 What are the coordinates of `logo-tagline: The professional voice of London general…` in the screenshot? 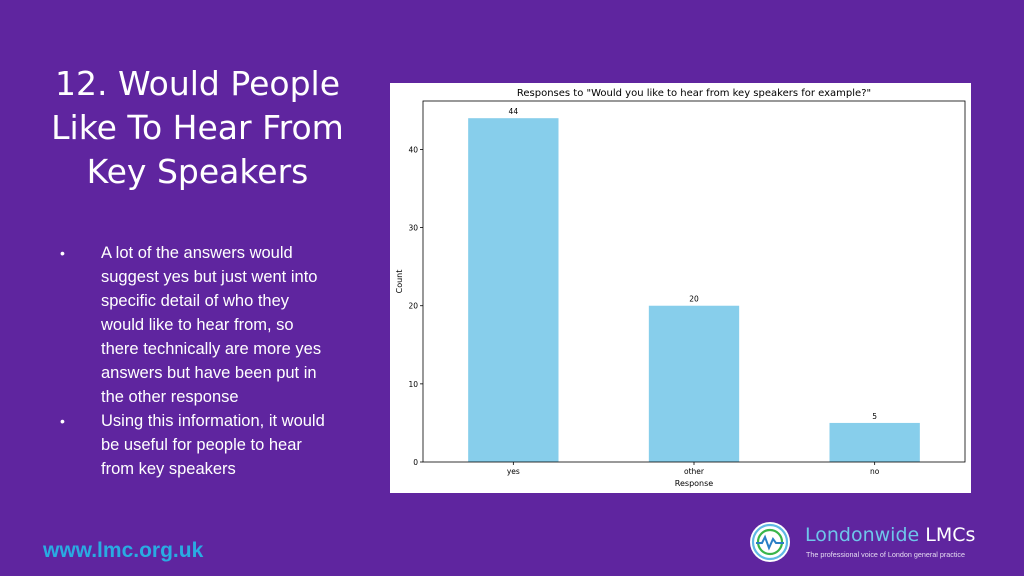 It's located at (886, 554).